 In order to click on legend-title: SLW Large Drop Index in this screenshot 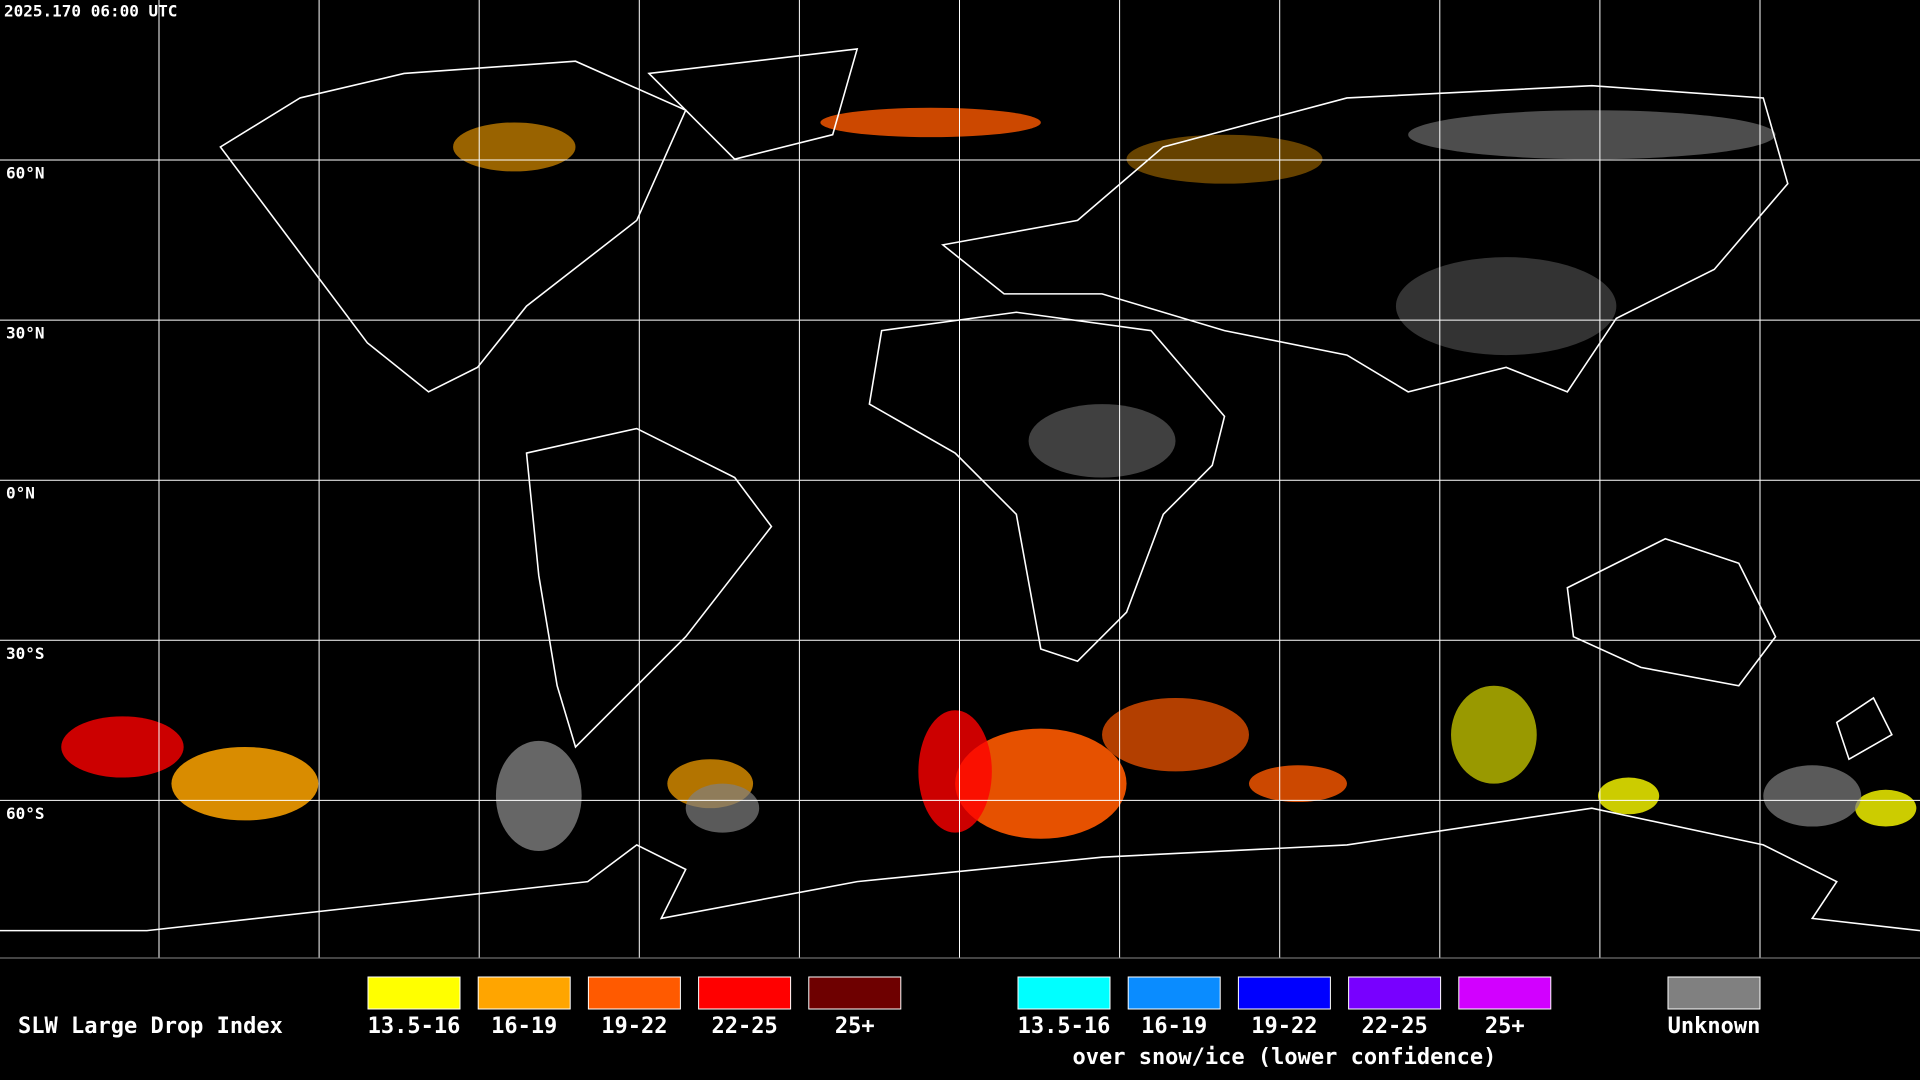, I will do `click(150, 1026)`.